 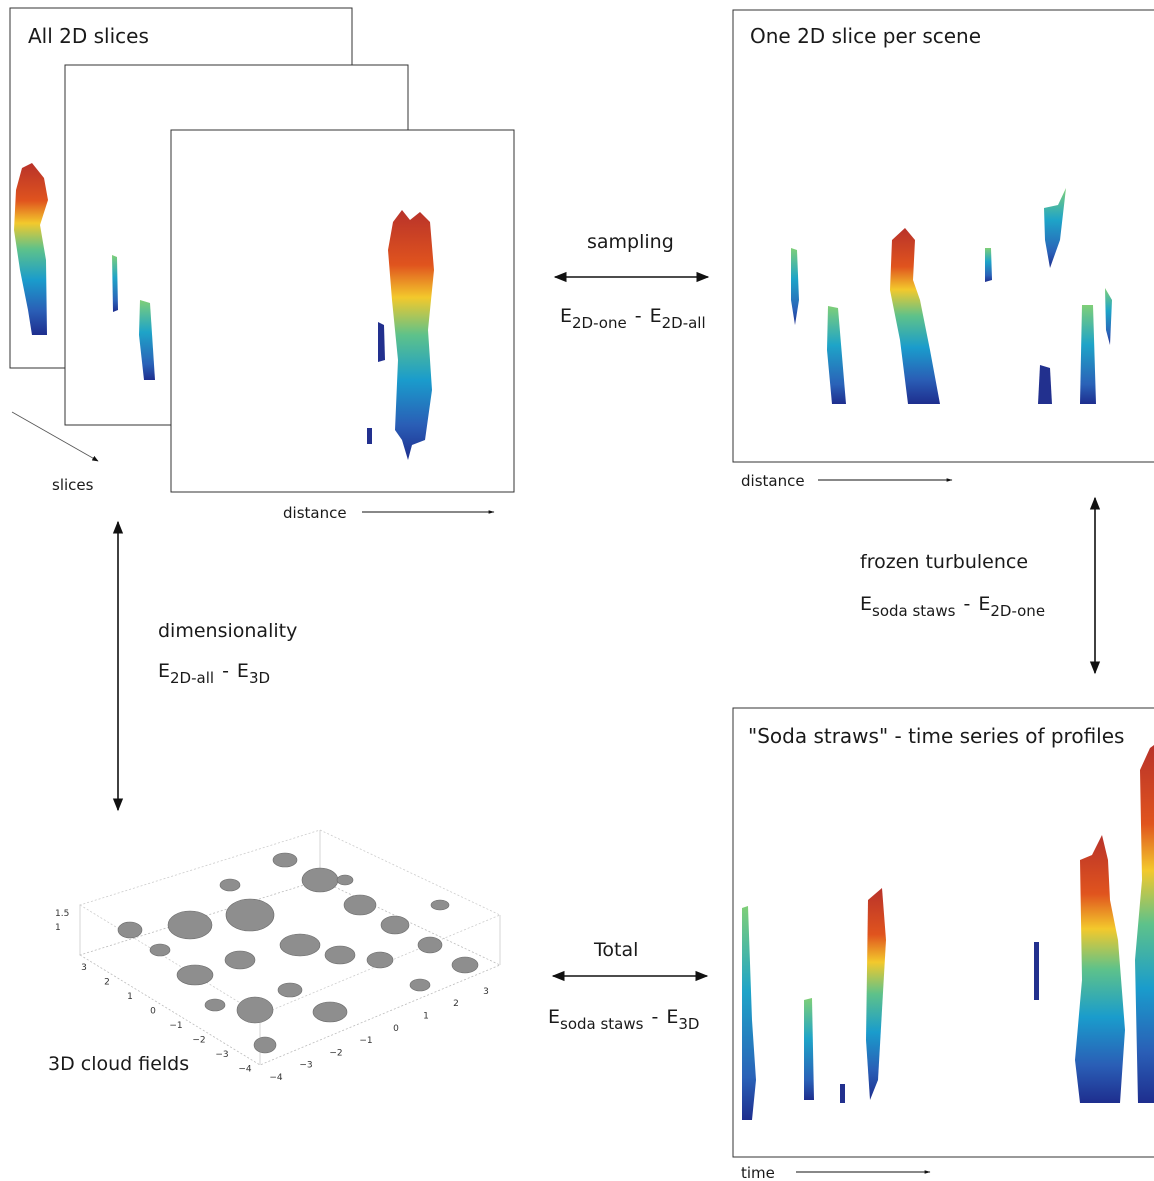 I want to click on y-tick-label: −4, so click(x=245, y=1070).